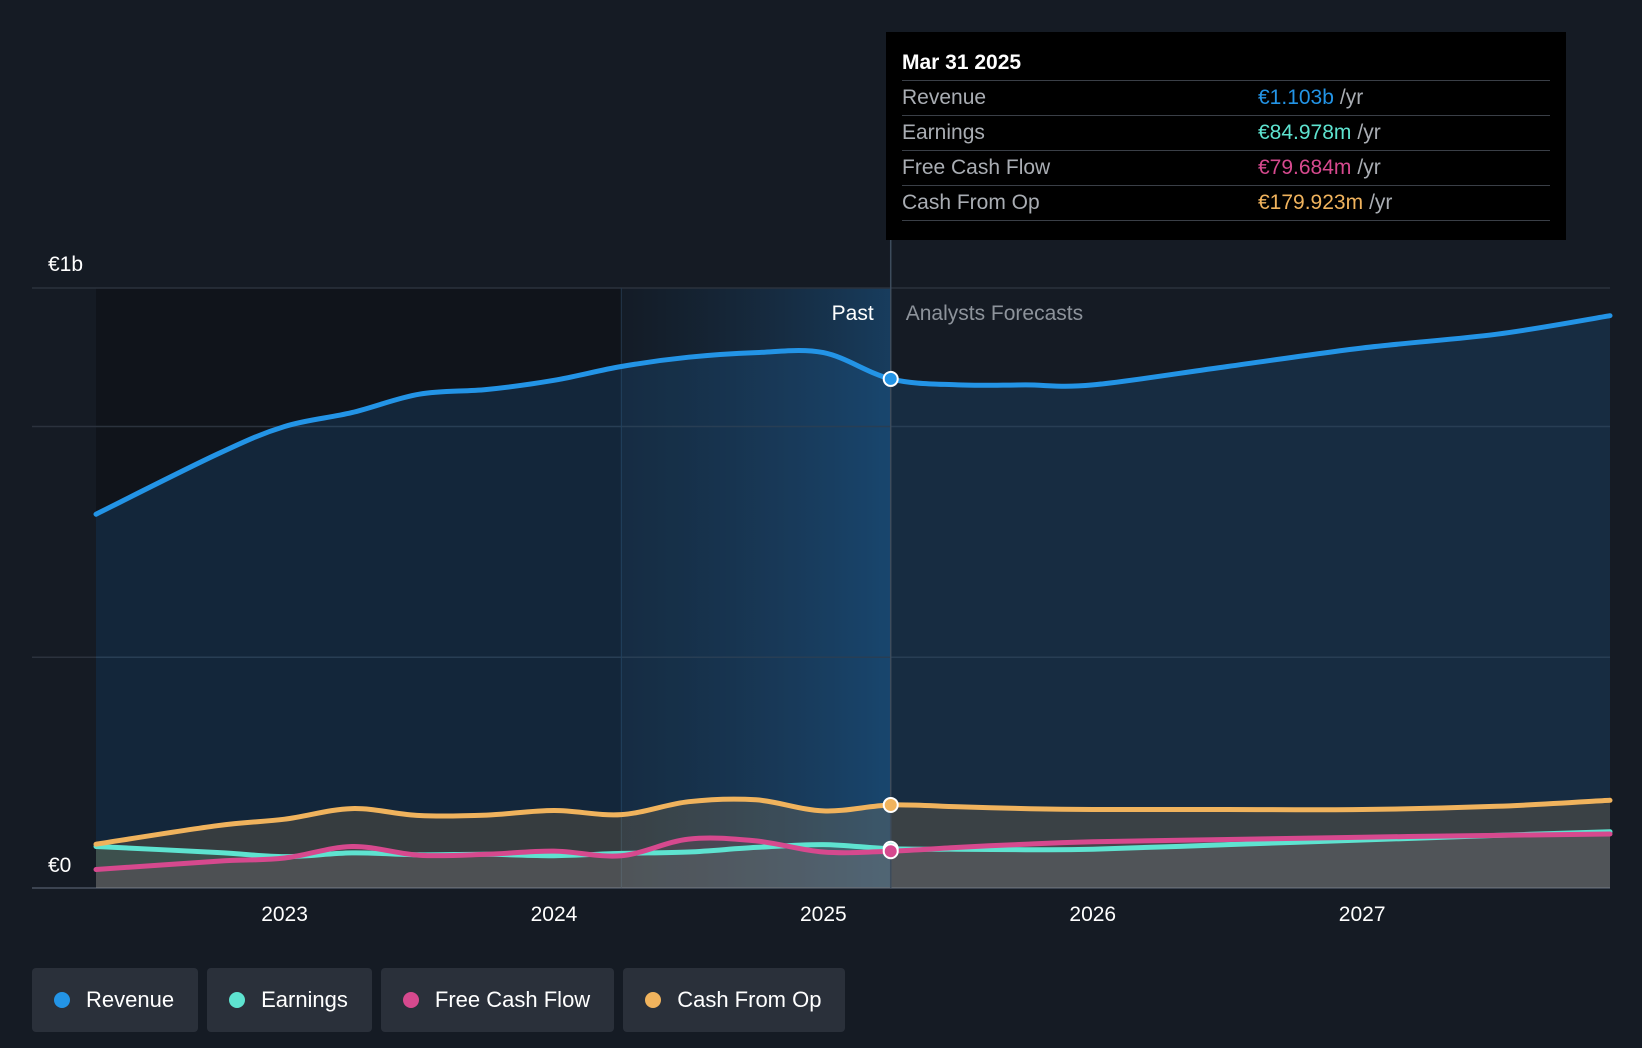 The image size is (1642, 1048). I want to click on tooltip-row-earnings: Earnings €84.978m /yr, so click(1226, 132).